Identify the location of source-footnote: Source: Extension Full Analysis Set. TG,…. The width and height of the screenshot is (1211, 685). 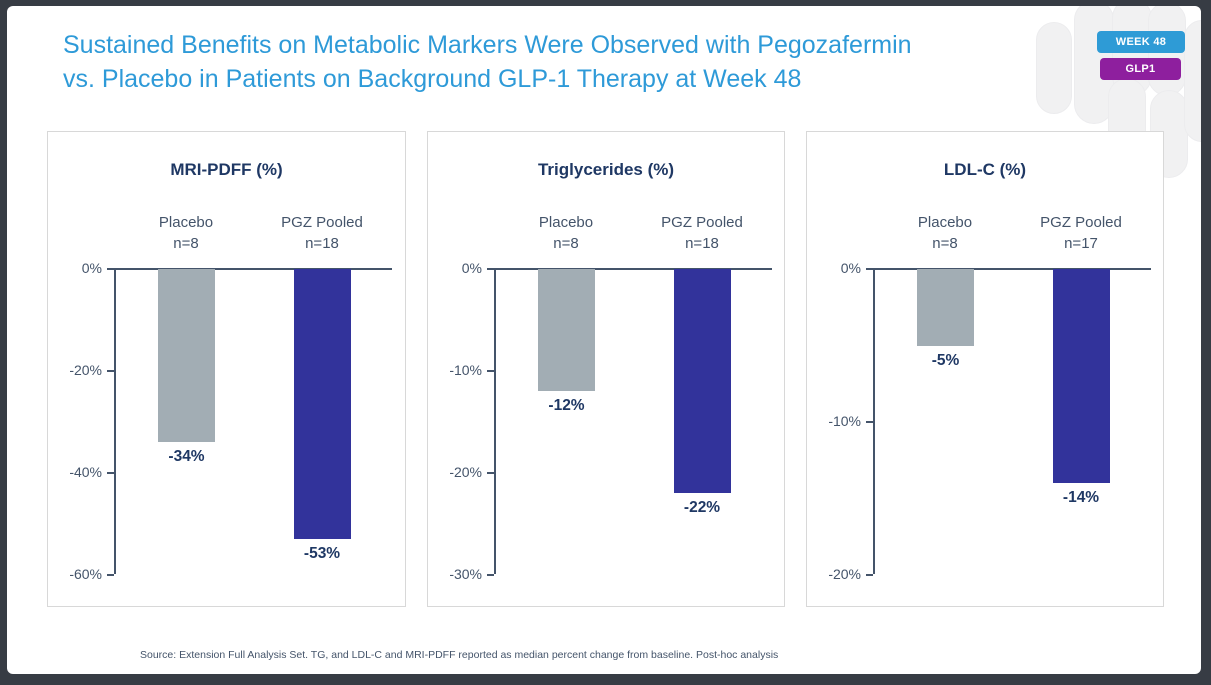
(459, 655).